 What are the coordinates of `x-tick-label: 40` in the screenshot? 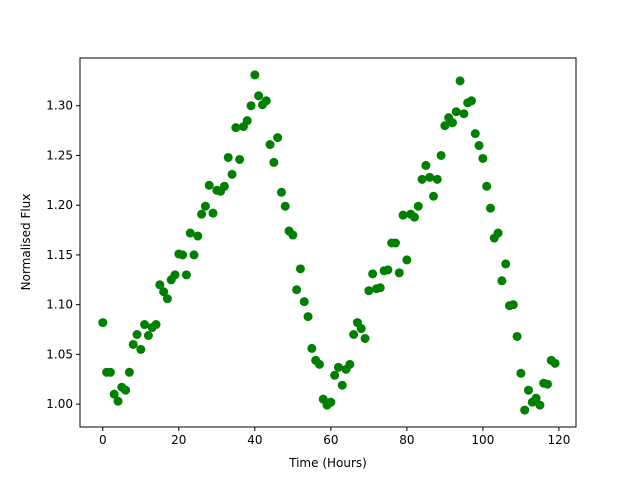 It's located at (254, 440).